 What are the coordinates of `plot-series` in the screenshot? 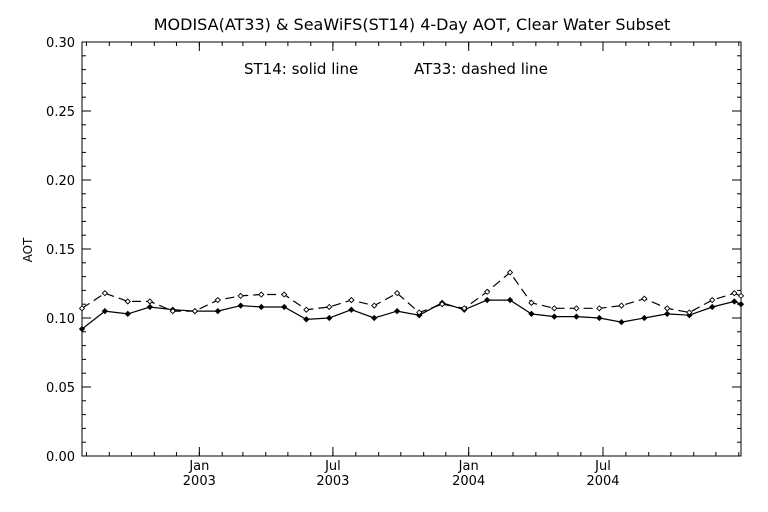 It's located at (411, 301).